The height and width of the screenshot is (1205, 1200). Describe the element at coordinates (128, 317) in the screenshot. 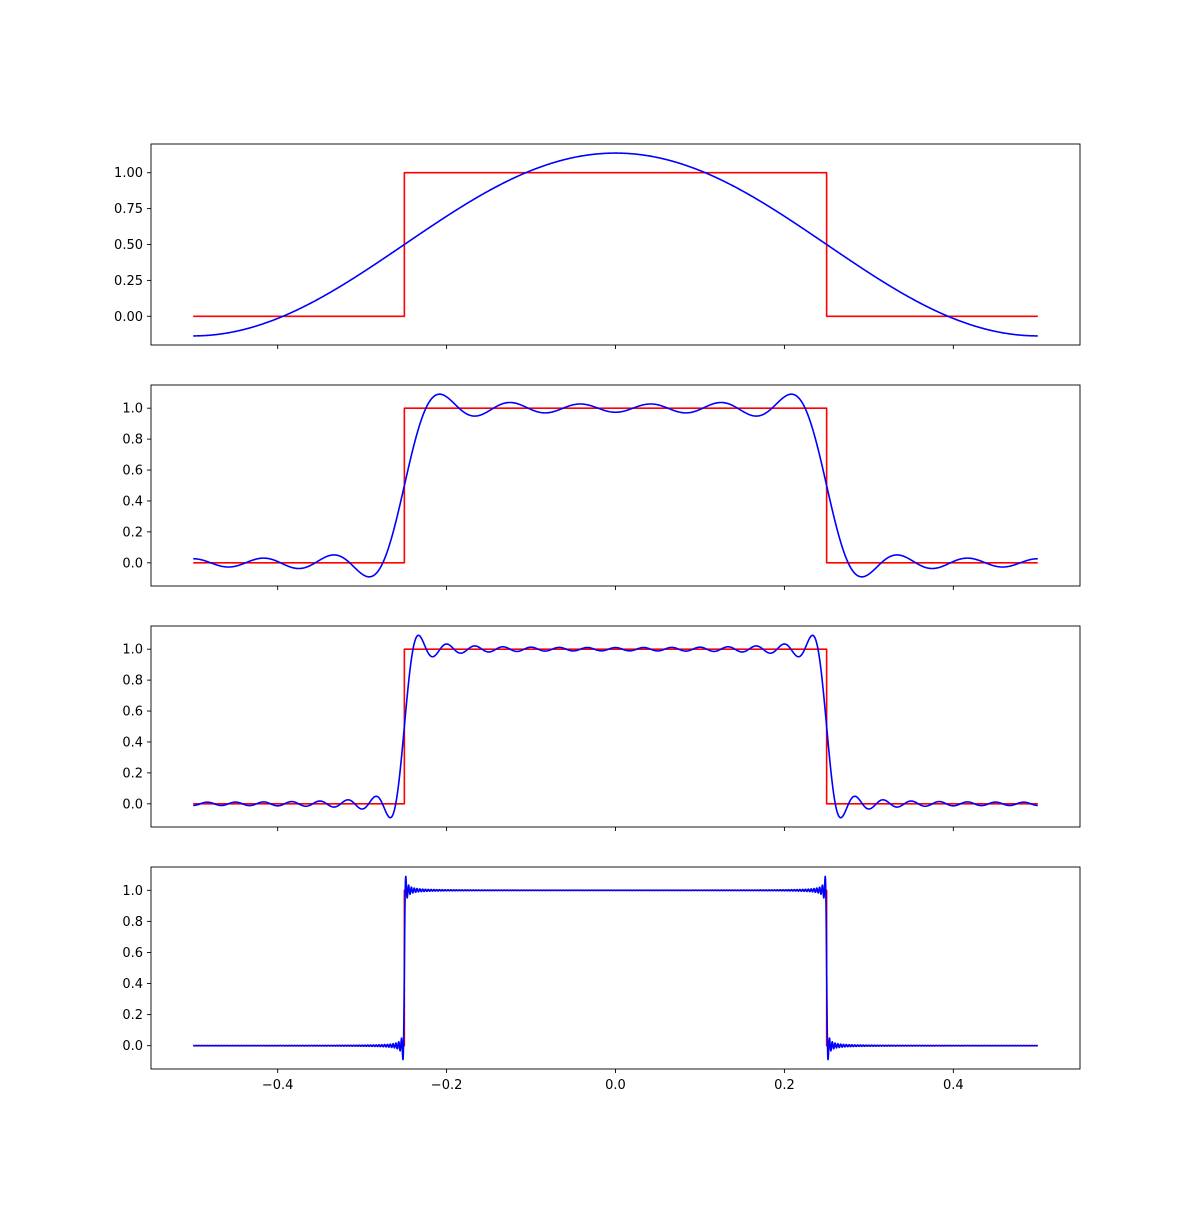

I see `y-tick-label: 0.00` at that location.